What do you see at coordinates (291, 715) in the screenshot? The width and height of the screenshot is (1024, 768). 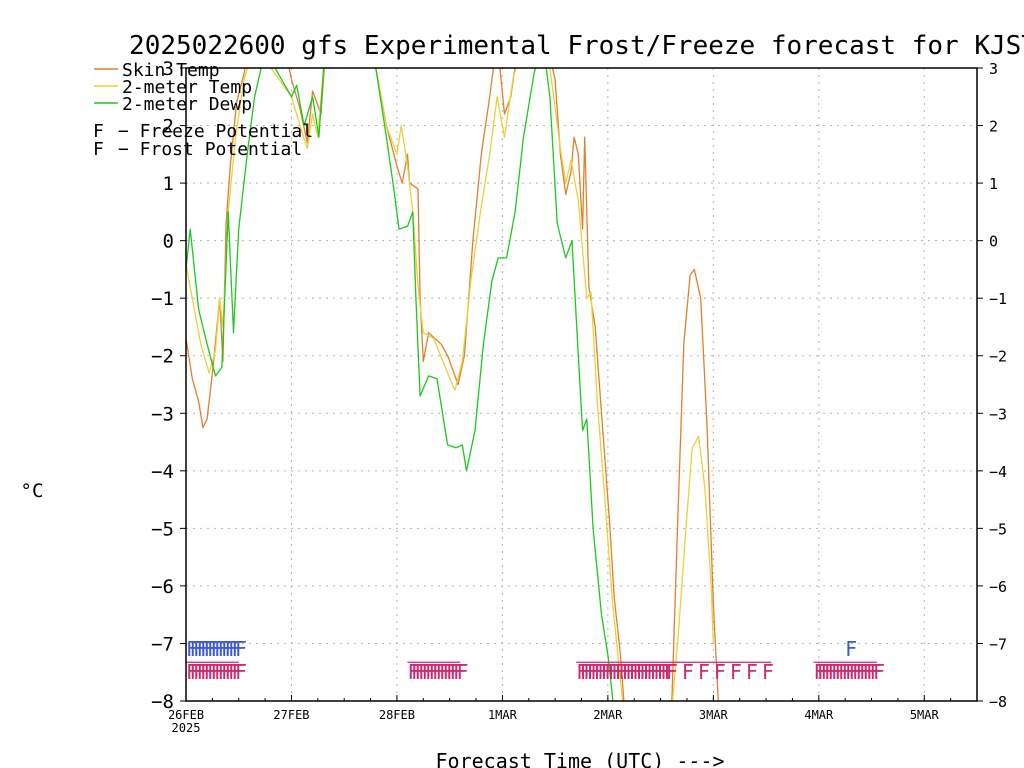 I see `x-tick-label: 27FEB` at bounding box center [291, 715].